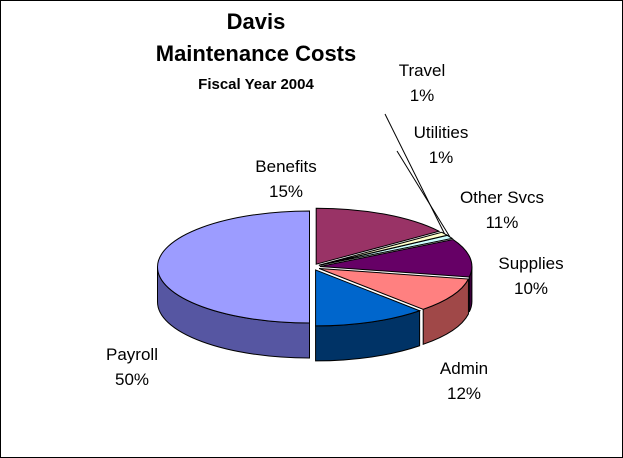 The height and width of the screenshot is (458, 623). I want to click on slice-payroll, so click(233, 267).